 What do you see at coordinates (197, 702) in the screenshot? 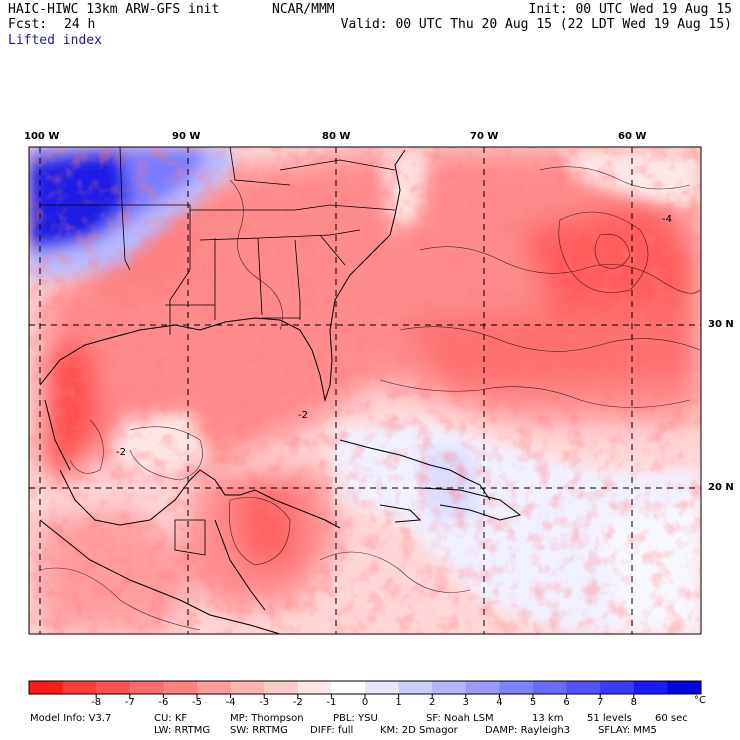
I see `colorbar-tick-label: -5` at bounding box center [197, 702].